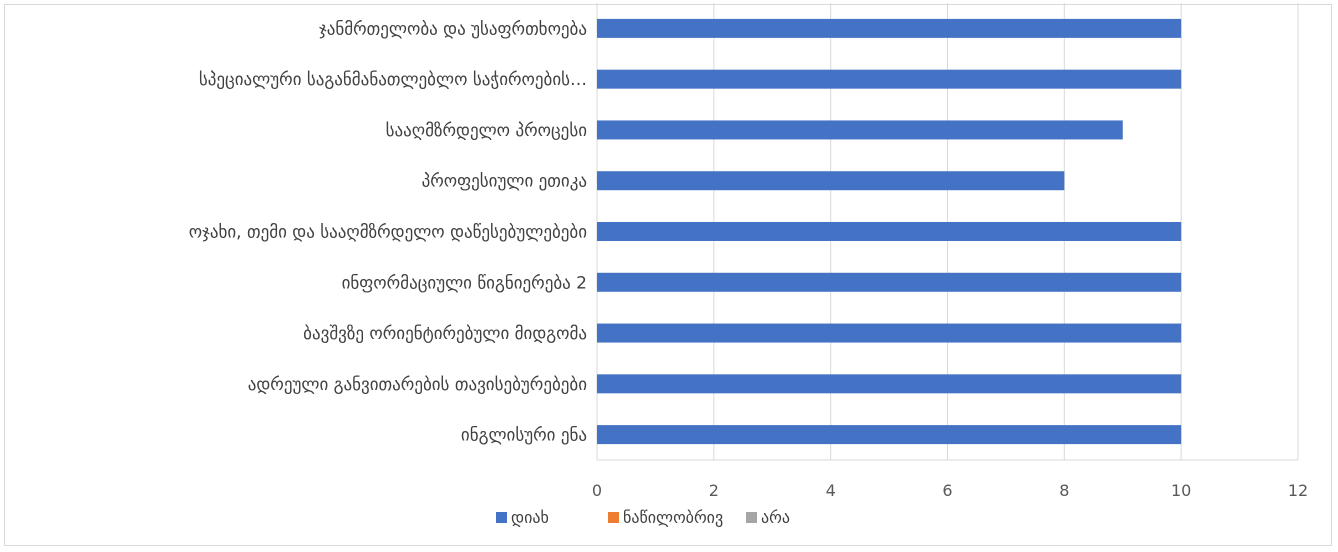  What do you see at coordinates (486, 131) in the screenshot?
I see `category-label: სააღმზრდელო პროცესი` at bounding box center [486, 131].